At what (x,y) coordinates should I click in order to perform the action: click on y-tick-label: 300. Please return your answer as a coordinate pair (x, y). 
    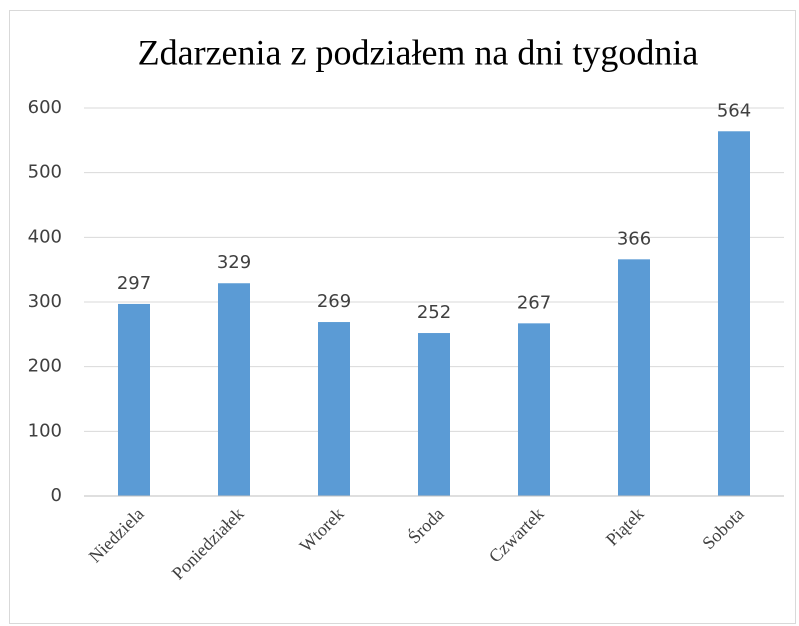
    Looking at the image, I should click on (45, 301).